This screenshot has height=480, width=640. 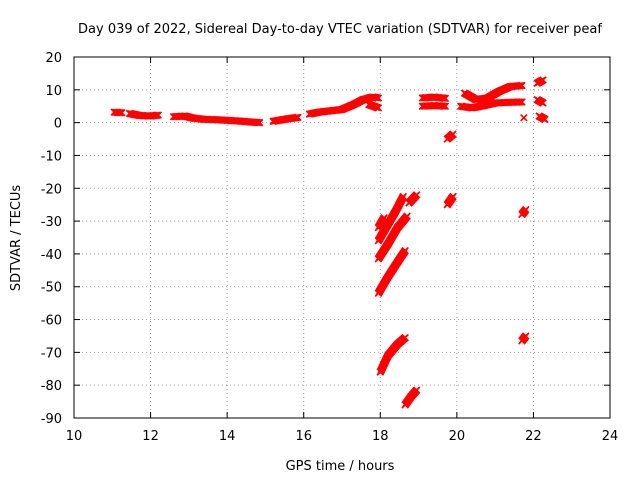 I want to click on x-axis-title: GPS time / hours, so click(x=340, y=466).